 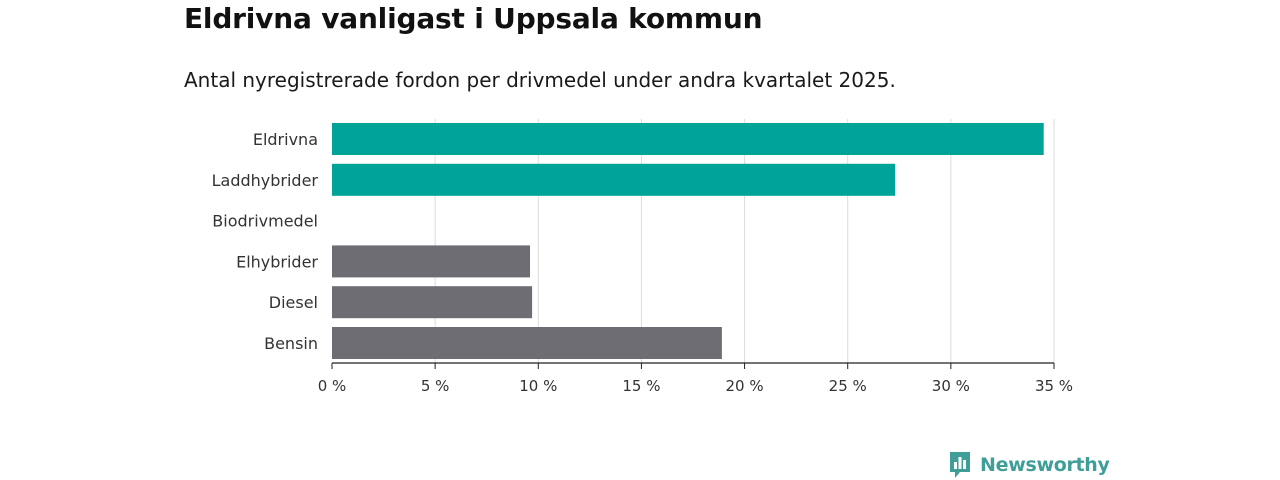 What do you see at coordinates (688, 139) in the screenshot?
I see `bar-eldrivna` at bounding box center [688, 139].